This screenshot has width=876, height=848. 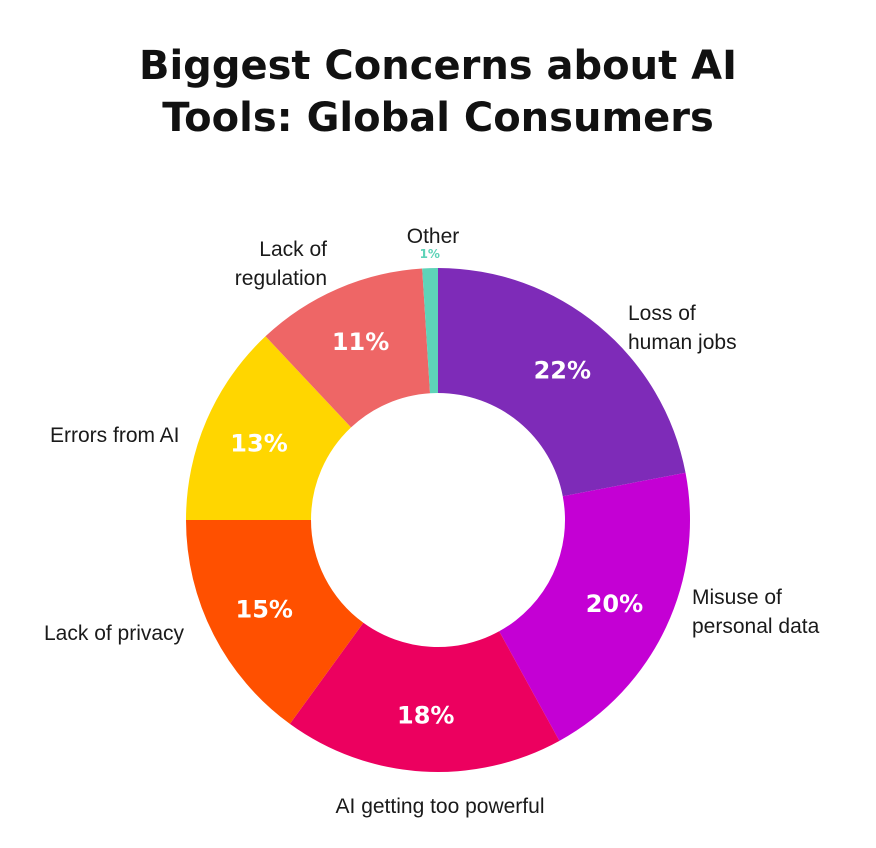 I want to click on chart-title-line-1: Biggest Concerns about AI, so click(x=437, y=66).